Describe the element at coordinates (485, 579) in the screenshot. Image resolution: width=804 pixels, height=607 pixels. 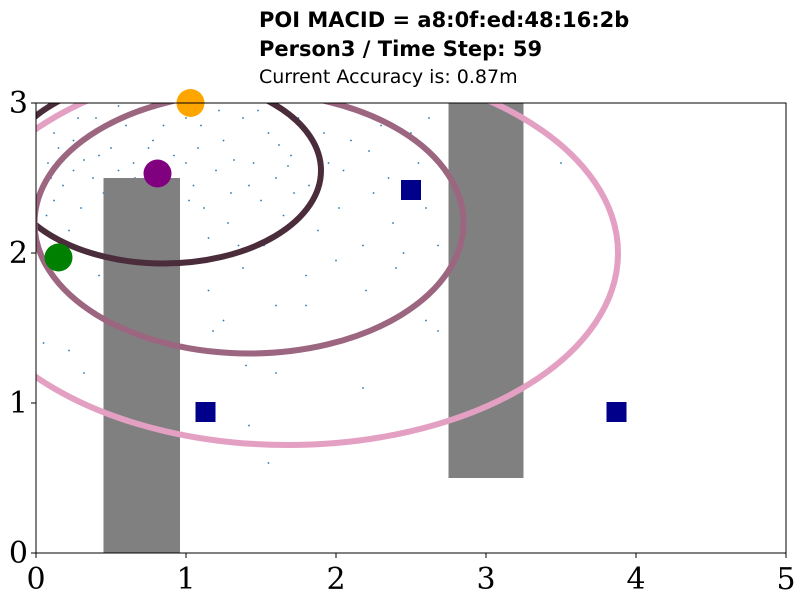
I see `x-tick-label: 3` at that location.